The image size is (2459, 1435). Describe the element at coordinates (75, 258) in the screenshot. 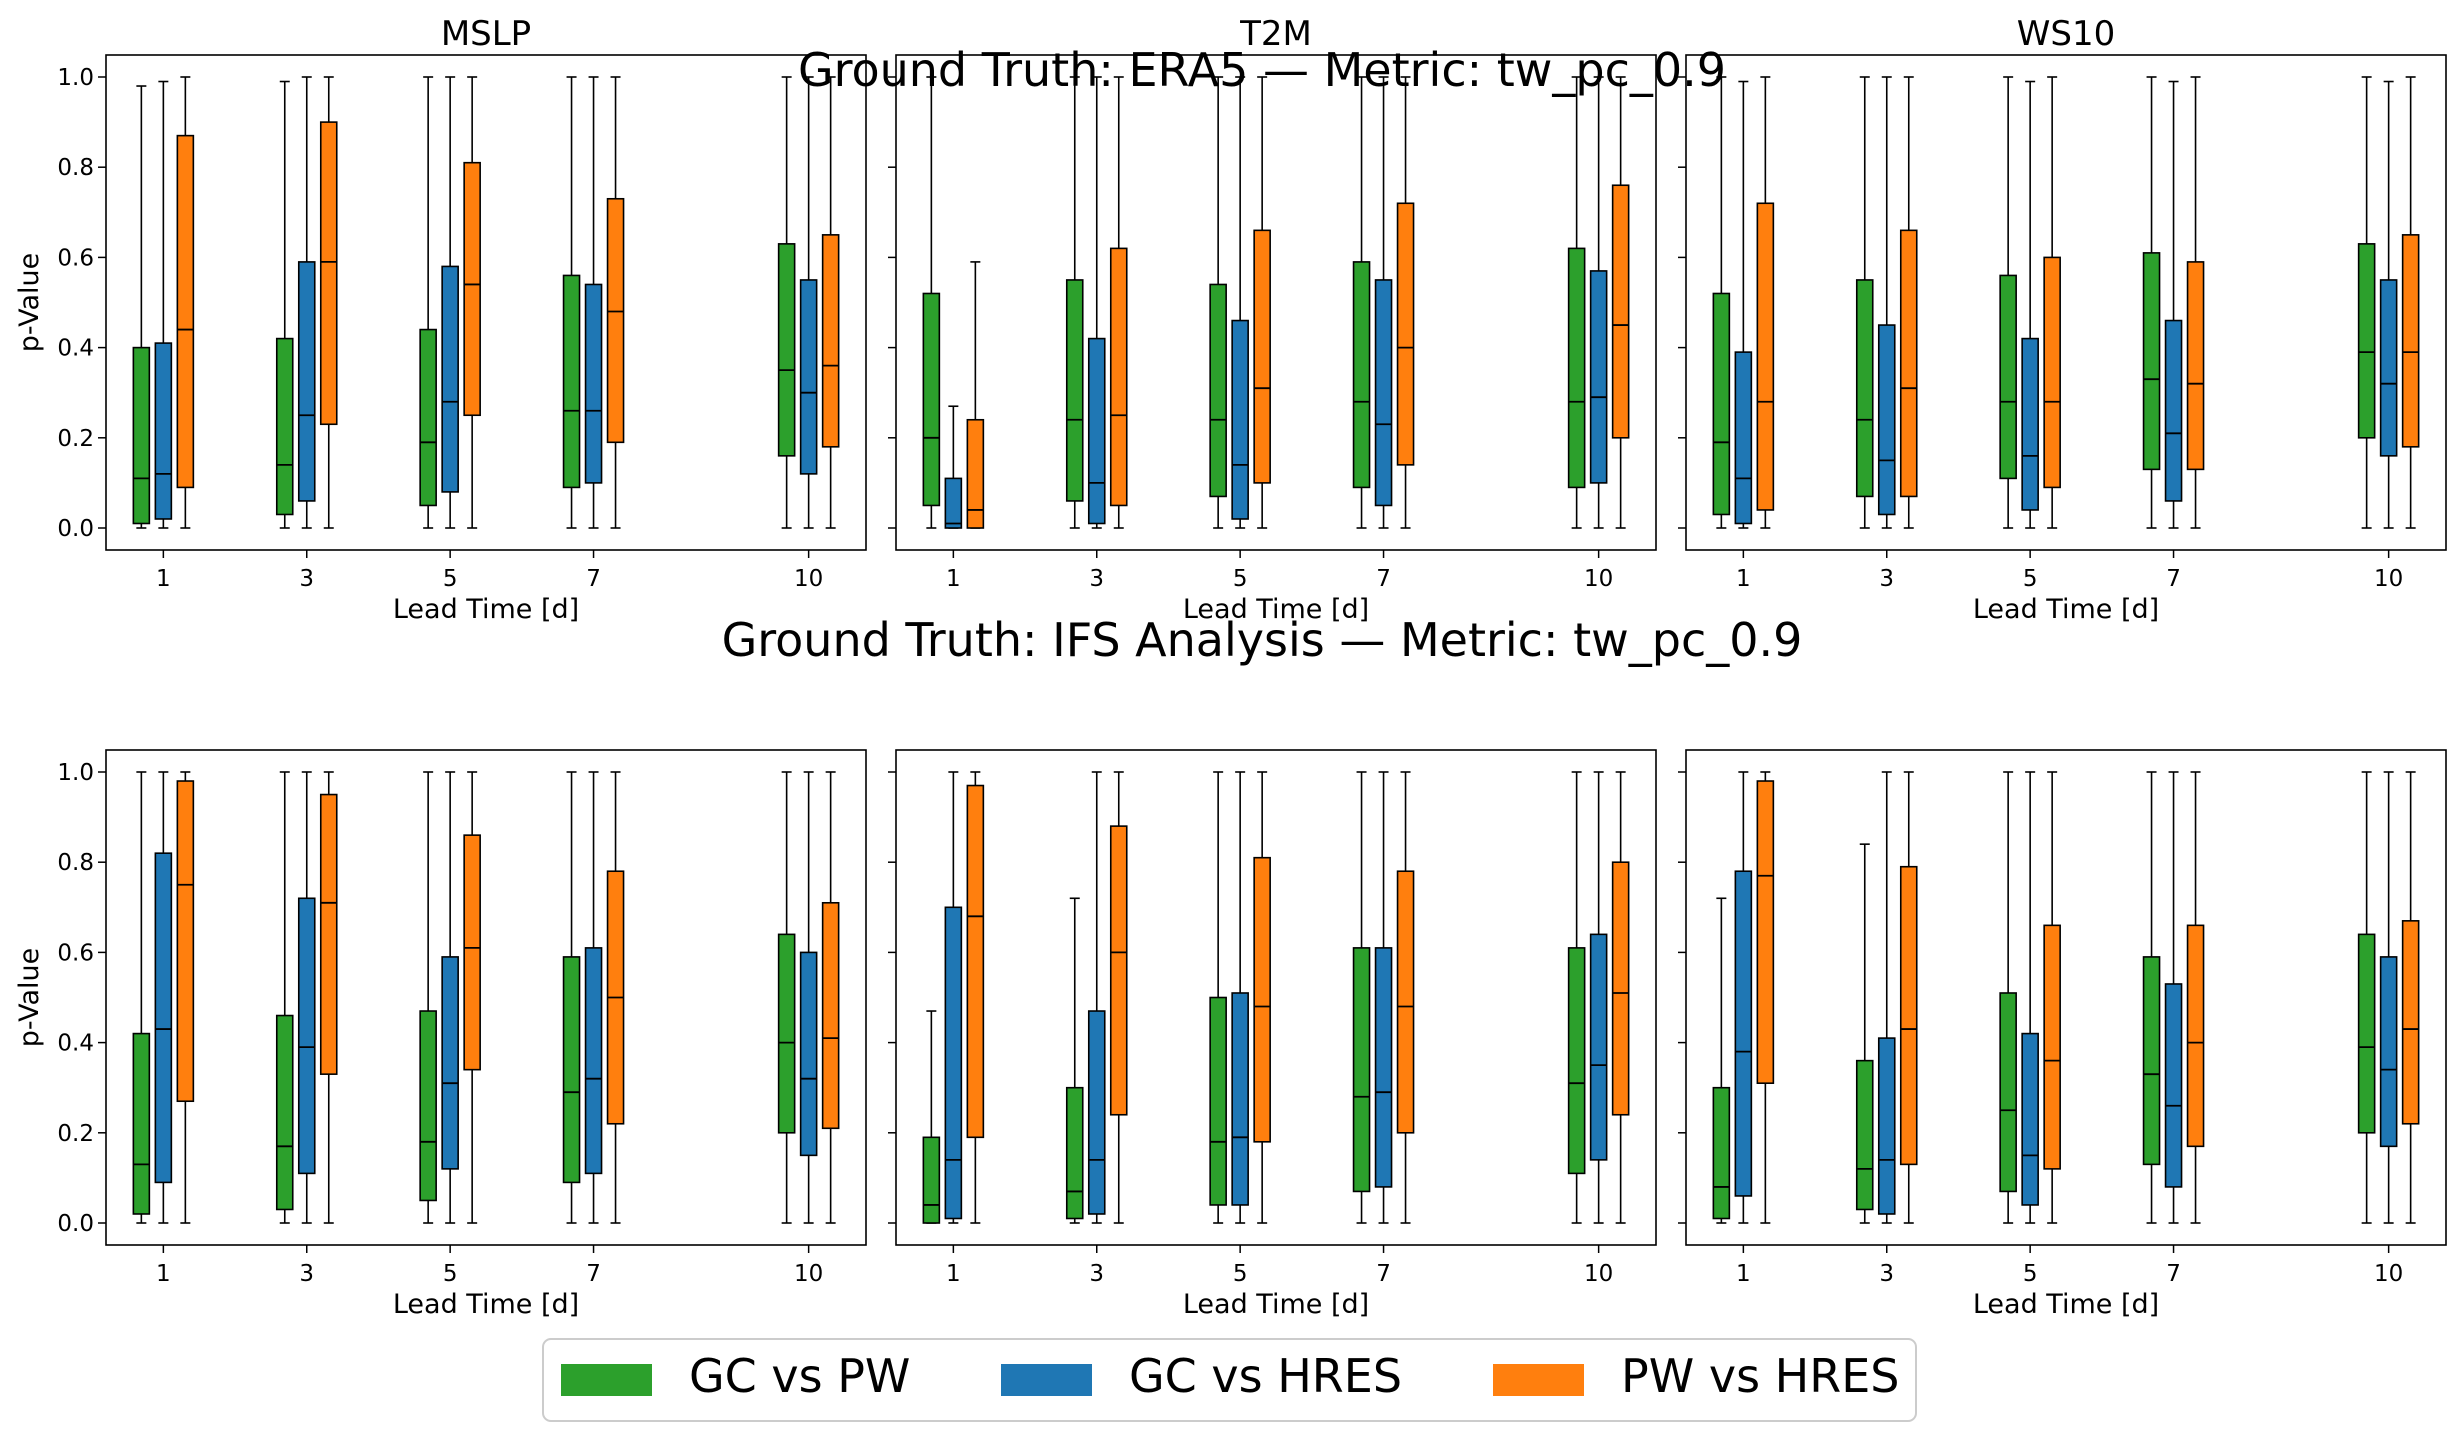

I see `y-tick-label: 0.6` at that location.